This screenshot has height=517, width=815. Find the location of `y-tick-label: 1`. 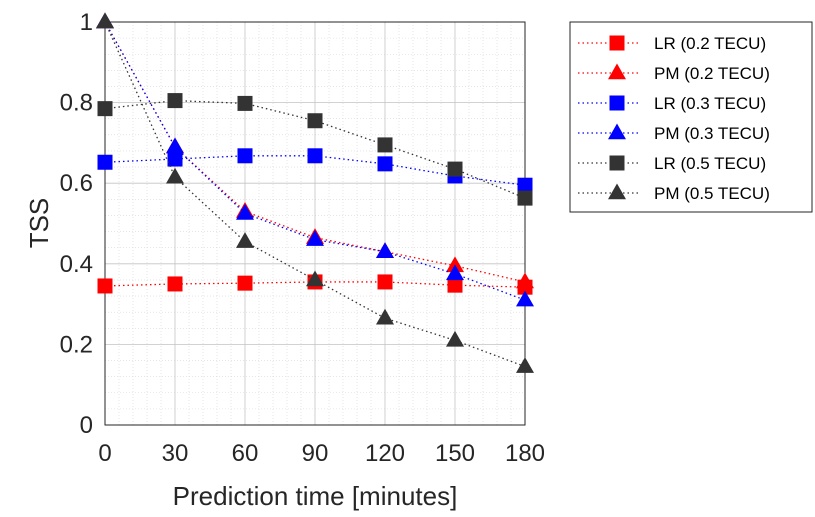

y-tick-label: 1 is located at coordinates (86, 22).